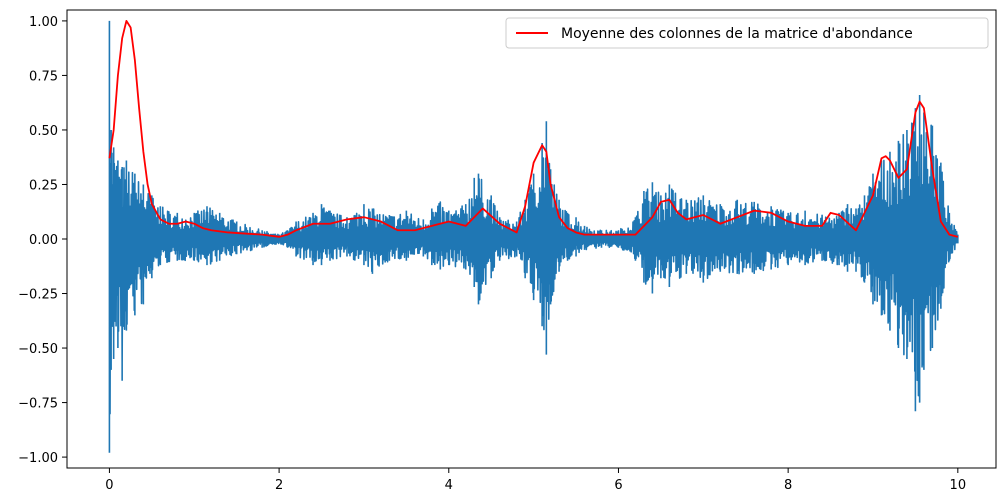 The width and height of the screenshot is (1008, 504). I want to click on y-tick-label: 0.00, so click(43, 240).